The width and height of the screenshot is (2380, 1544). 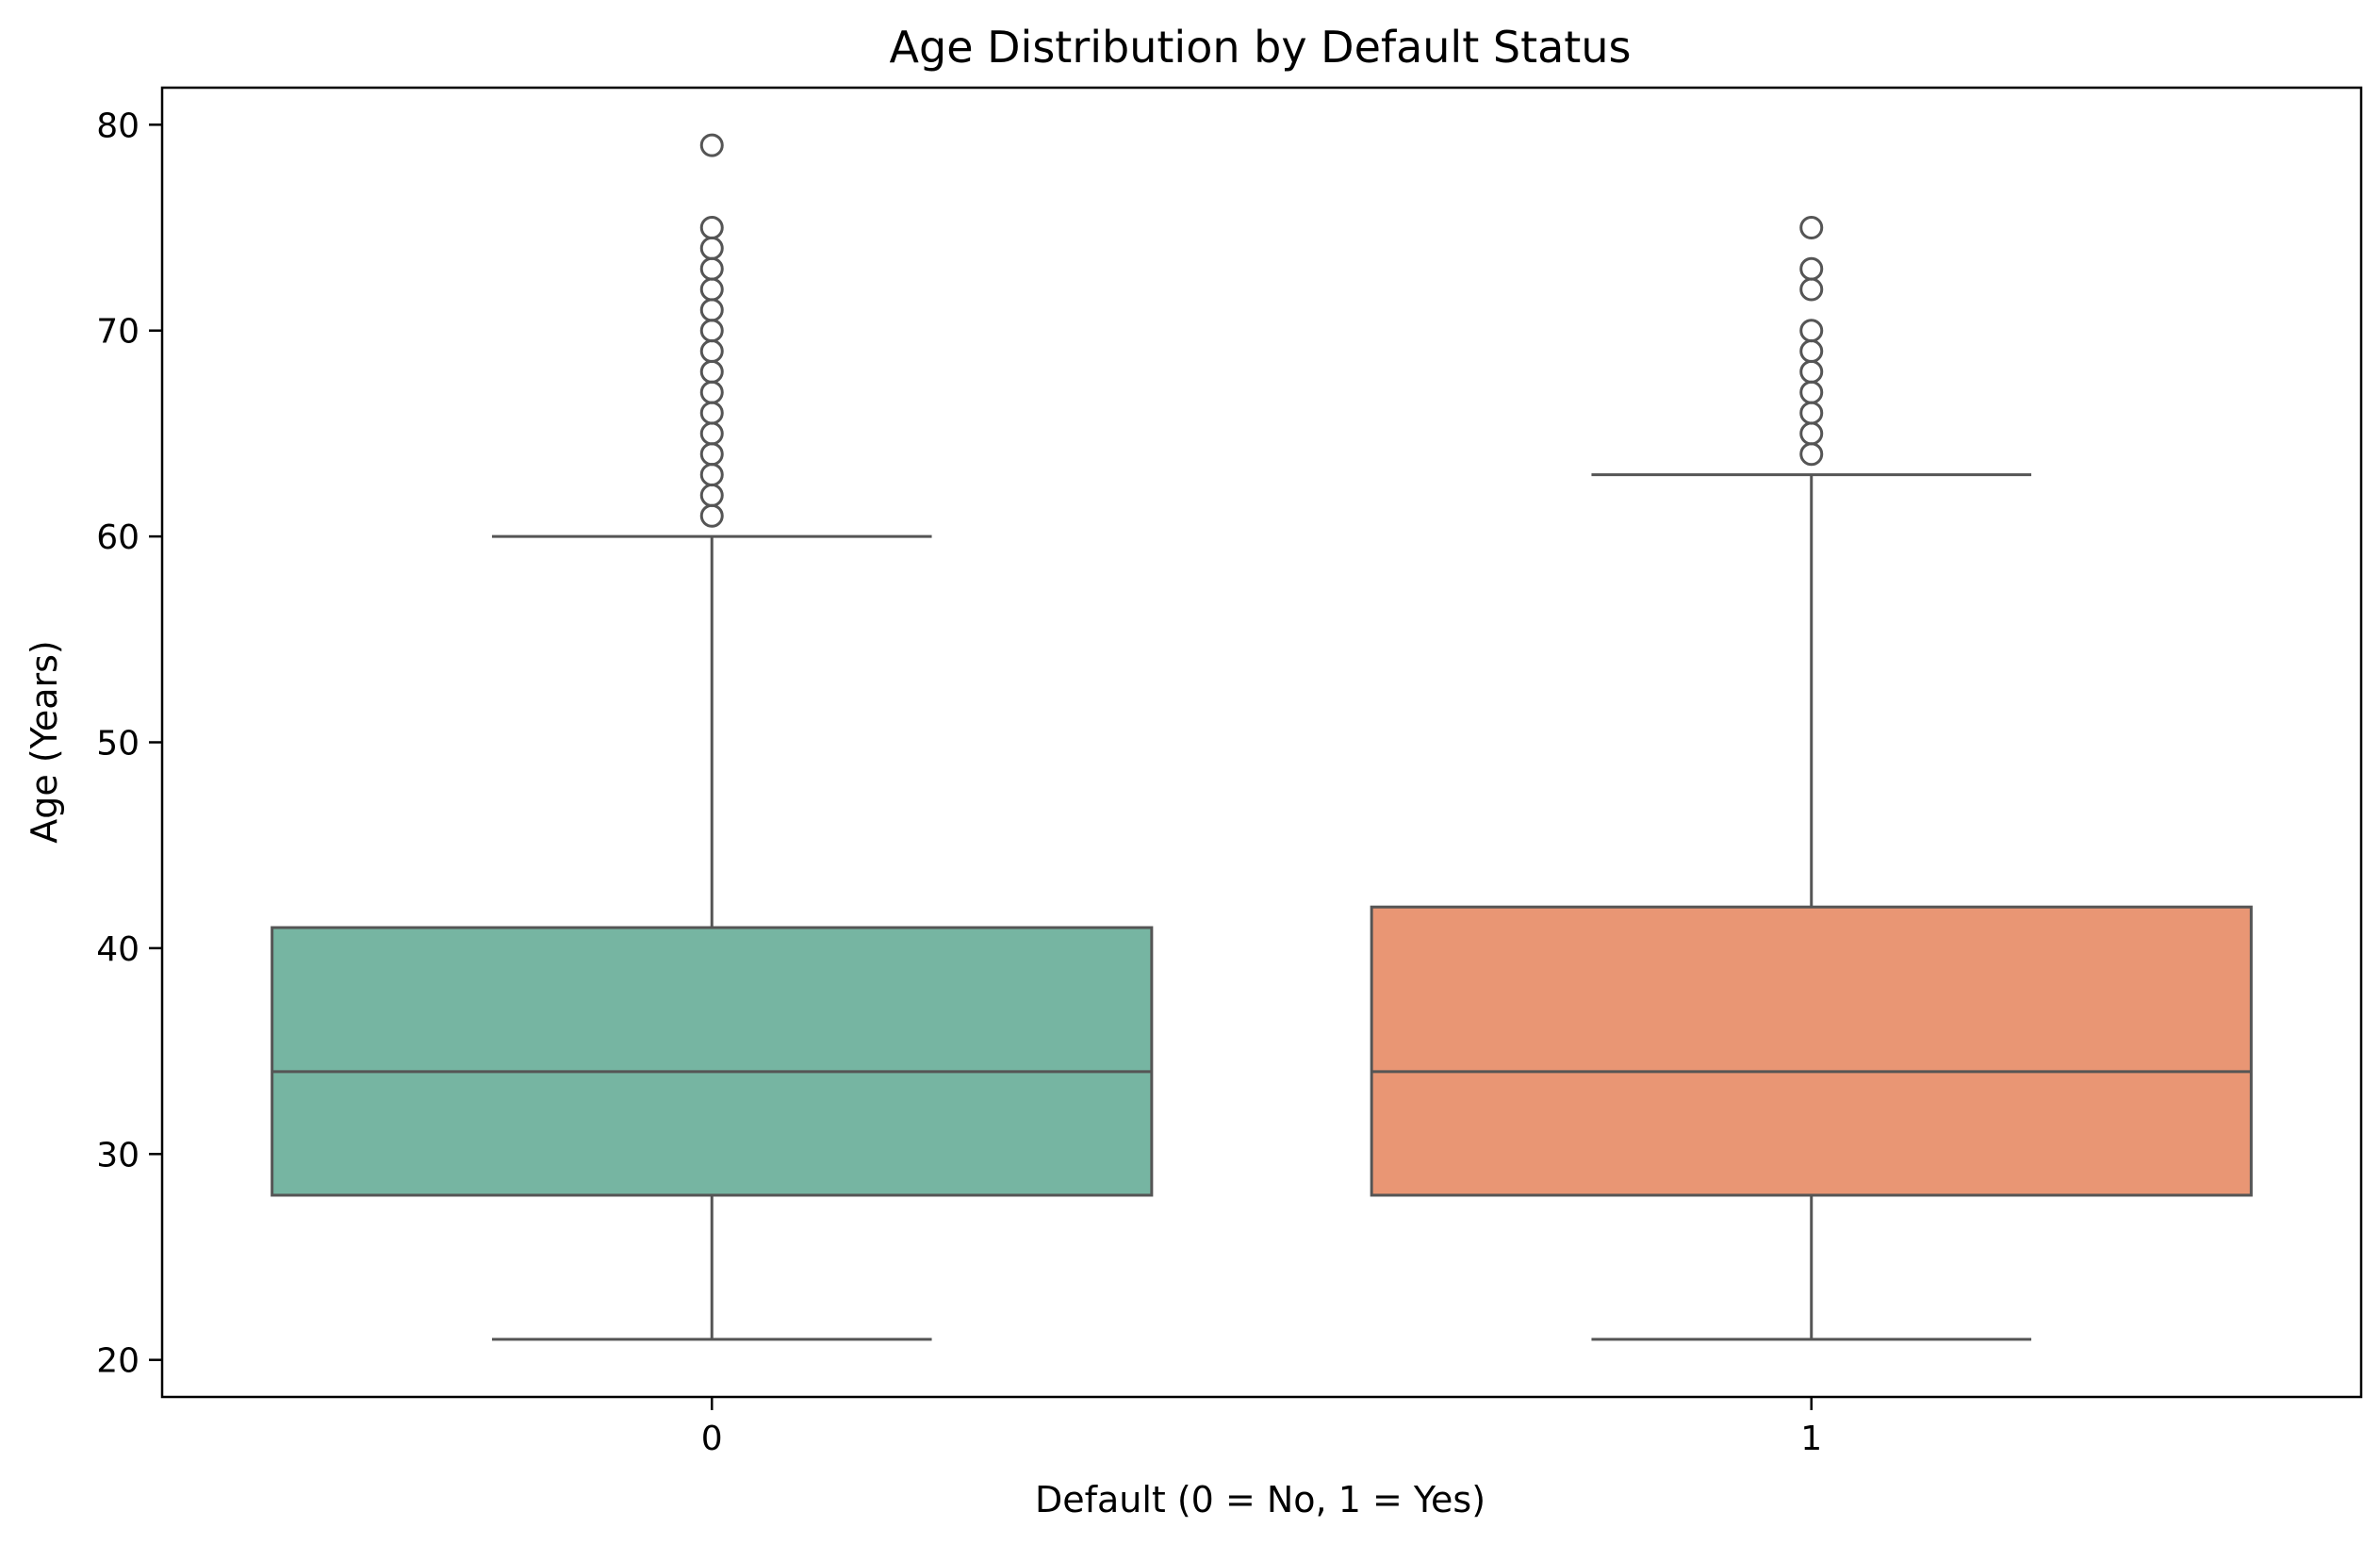 I want to click on chart-title: Age Distribution by Default Status, so click(x=1261, y=47).